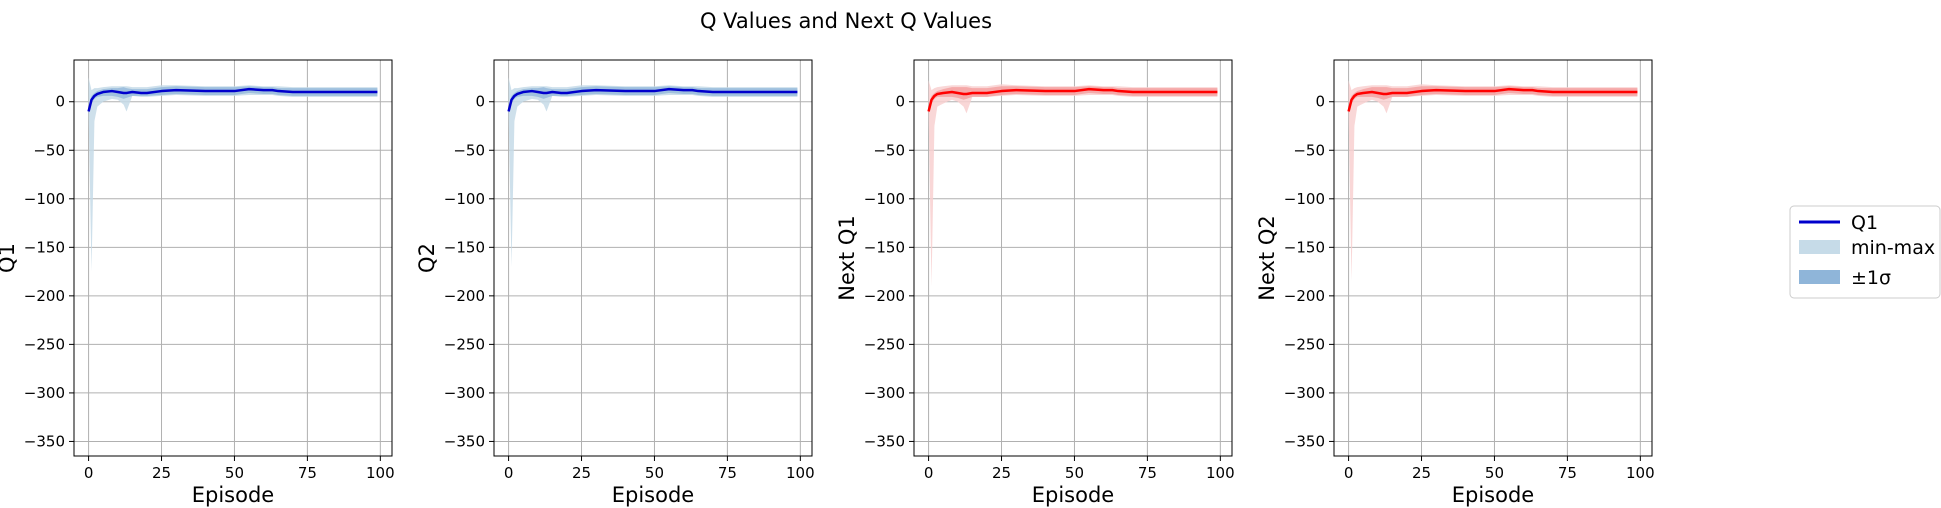 Image resolution: width=1941 pixels, height=508 pixels. I want to click on legend-minmax-swatch, so click(1819, 247).